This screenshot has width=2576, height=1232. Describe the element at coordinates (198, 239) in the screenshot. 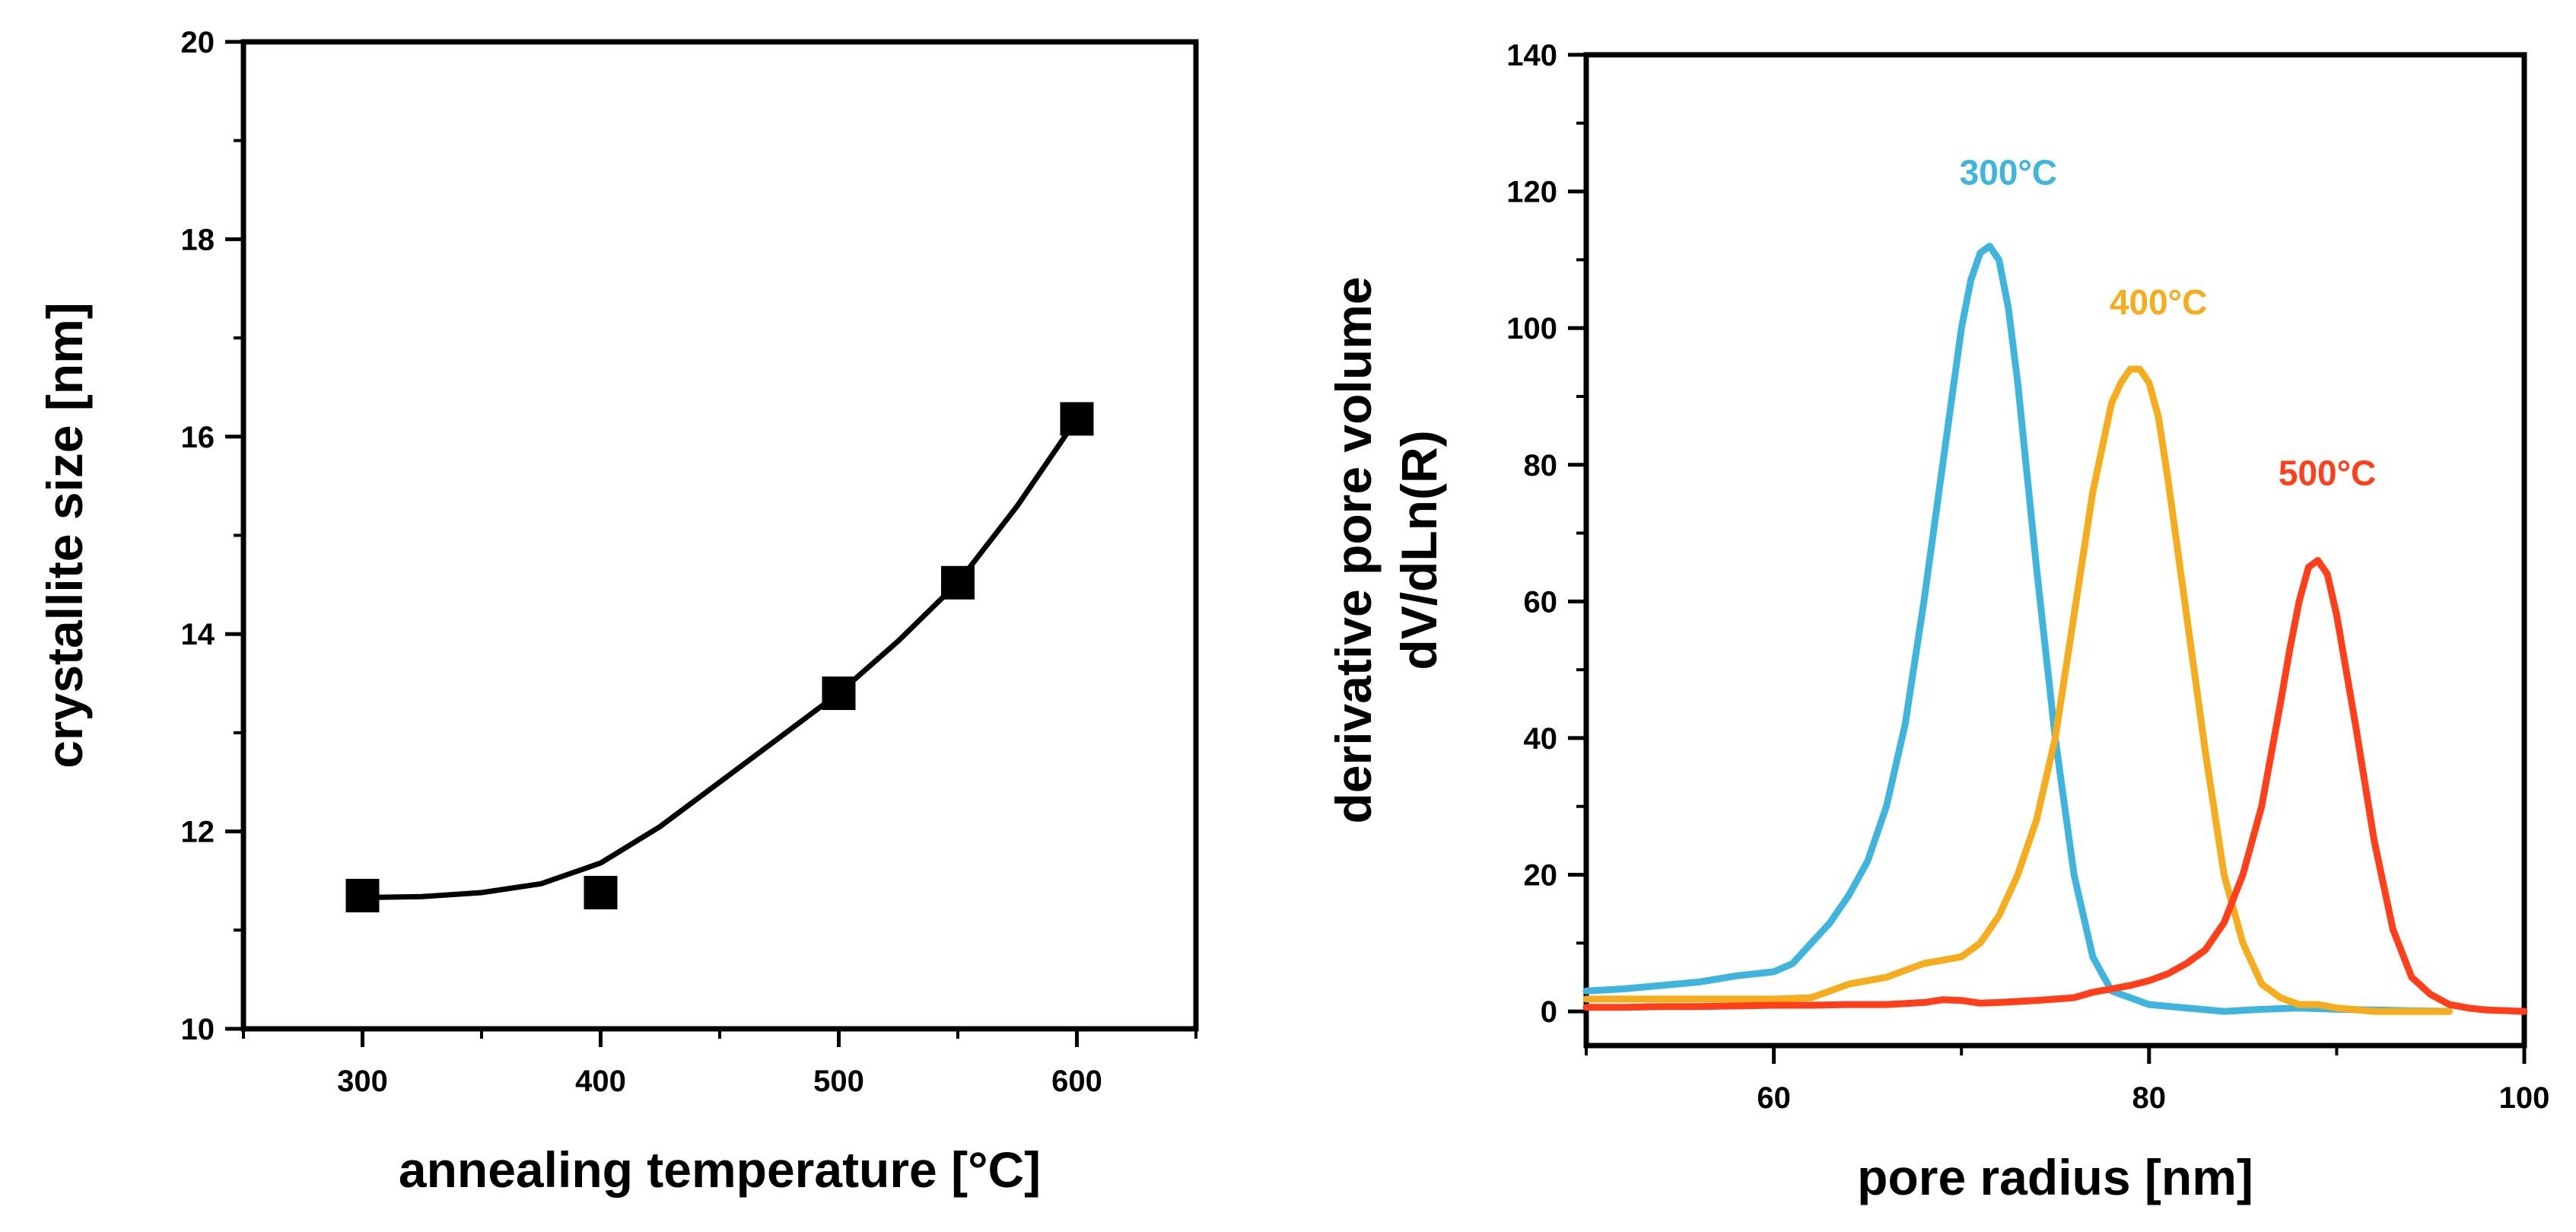

I see `y-tick-label: 18` at that location.